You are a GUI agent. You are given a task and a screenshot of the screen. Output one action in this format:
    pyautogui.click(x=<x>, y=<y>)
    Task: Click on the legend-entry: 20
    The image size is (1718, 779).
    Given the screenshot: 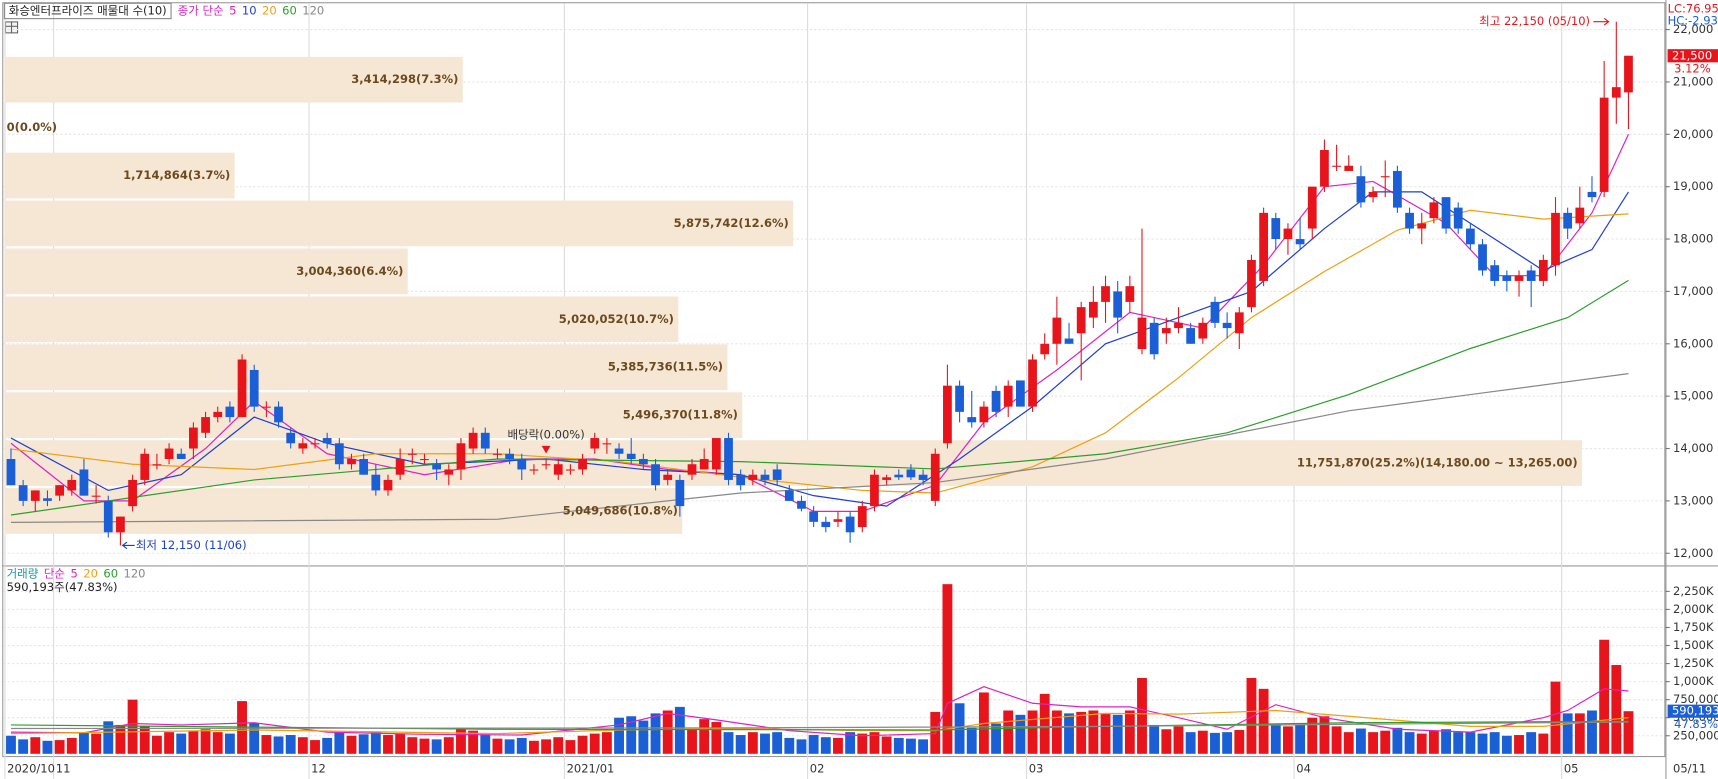 What is the action you would take?
    pyautogui.click(x=90, y=574)
    